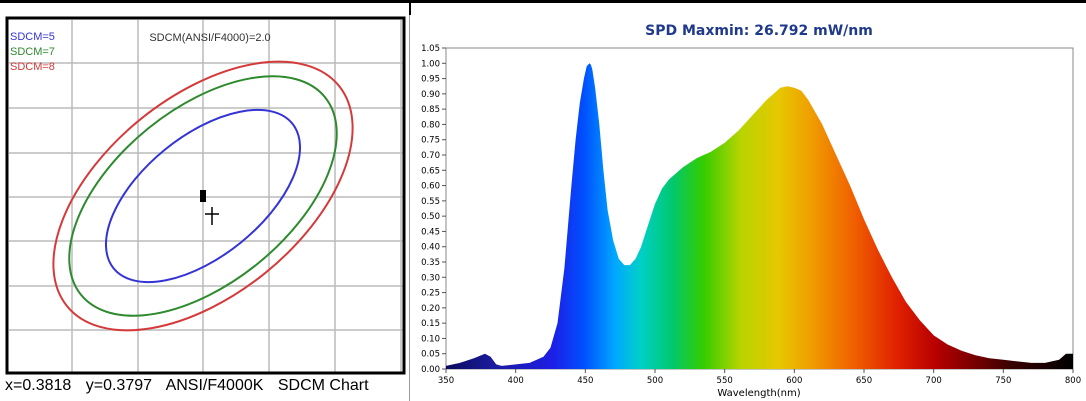 This screenshot has width=1086, height=401. What do you see at coordinates (430, 278) in the screenshot?
I see `y-tick-label: 0.30` at bounding box center [430, 278].